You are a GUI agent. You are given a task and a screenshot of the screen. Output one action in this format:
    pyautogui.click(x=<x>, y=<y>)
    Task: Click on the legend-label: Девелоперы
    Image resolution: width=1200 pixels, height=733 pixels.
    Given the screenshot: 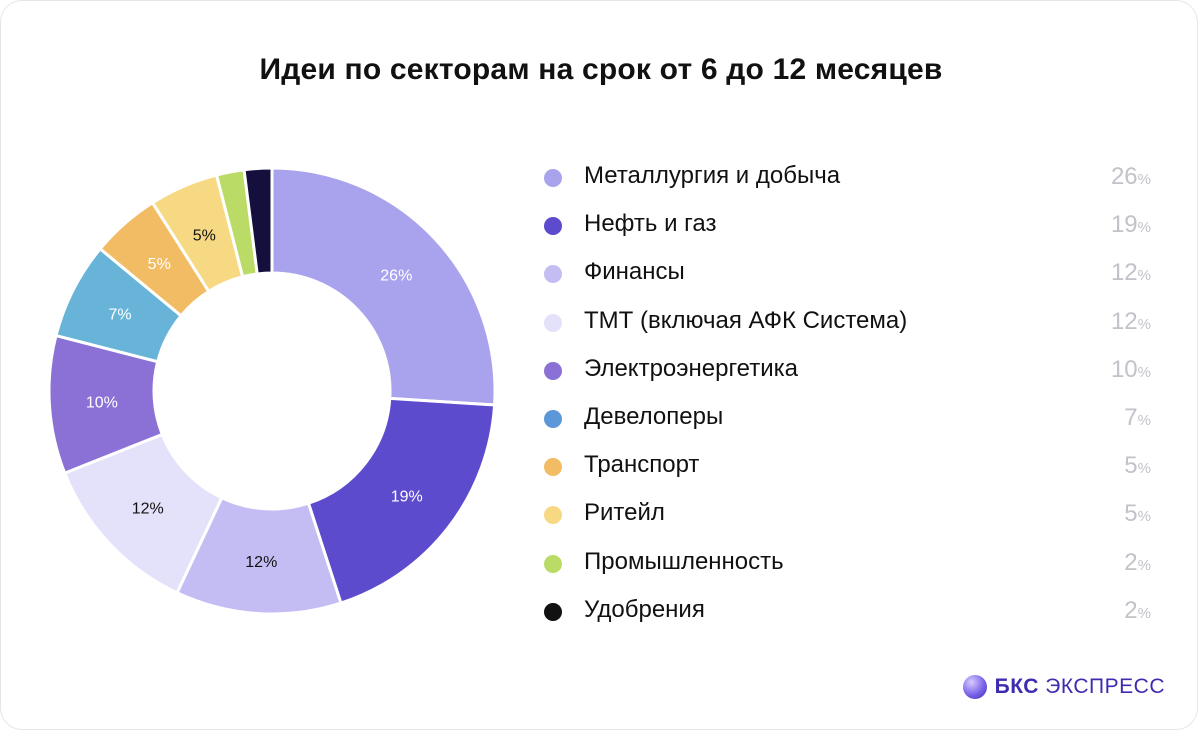 What is the action you would take?
    pyautogui.click(x=654, y=416)
    